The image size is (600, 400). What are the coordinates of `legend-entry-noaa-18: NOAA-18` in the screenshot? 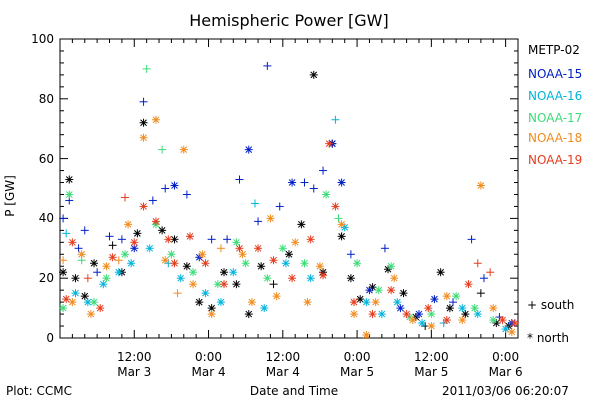 It's located at (555, 138).